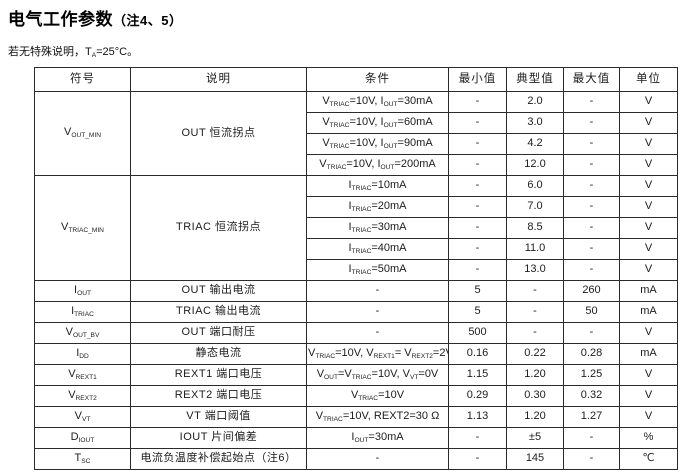 The width and height of the screenshot is (692, 471). What do you see at coordinates (82, 375) in the screenshot?
I see `symbol-cell: VREXT1` at bounding box center [82, 375].